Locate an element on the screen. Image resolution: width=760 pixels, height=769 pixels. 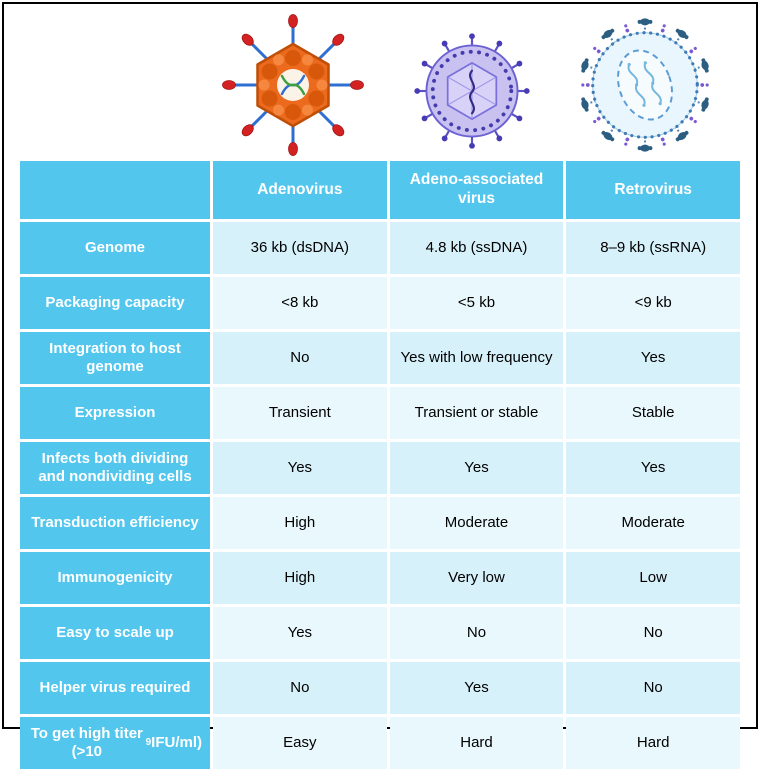
value-cell: 8–9 kb (ssRNA) is located at coordinates (653, 248).